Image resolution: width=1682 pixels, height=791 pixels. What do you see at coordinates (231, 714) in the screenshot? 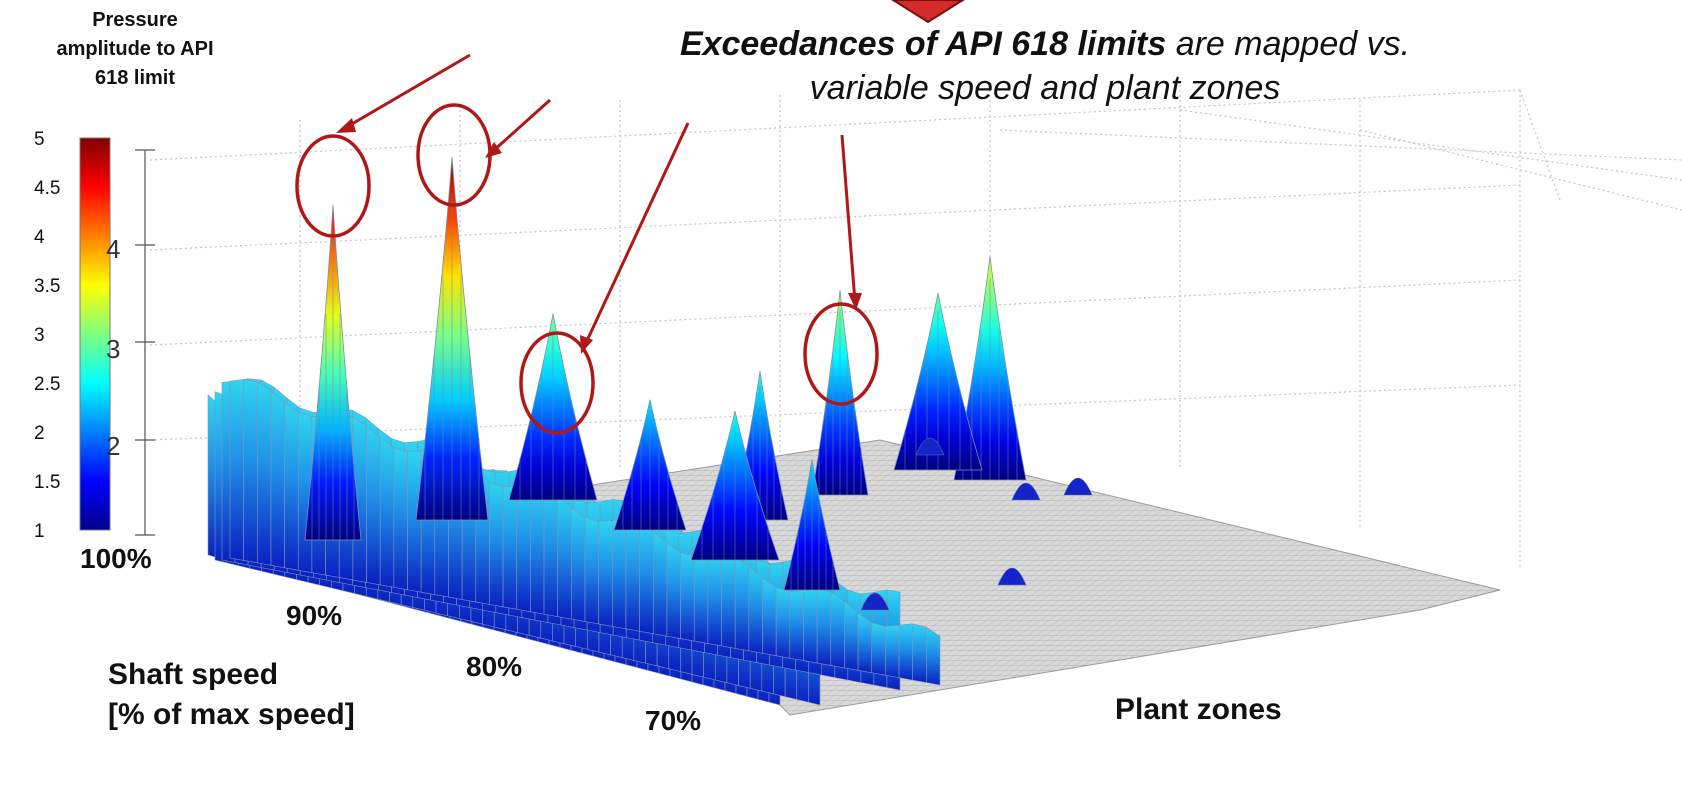
I see `y-axis-title-line-2: [% of max speed]` at bounding box center [231, 714].